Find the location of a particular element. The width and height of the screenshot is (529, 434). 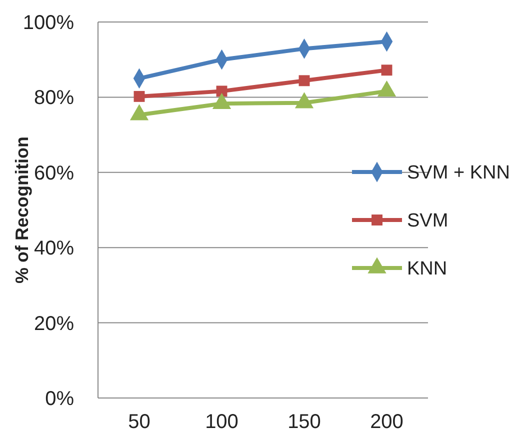

x-tick-label: 100 is located at coordinates (221, 422).